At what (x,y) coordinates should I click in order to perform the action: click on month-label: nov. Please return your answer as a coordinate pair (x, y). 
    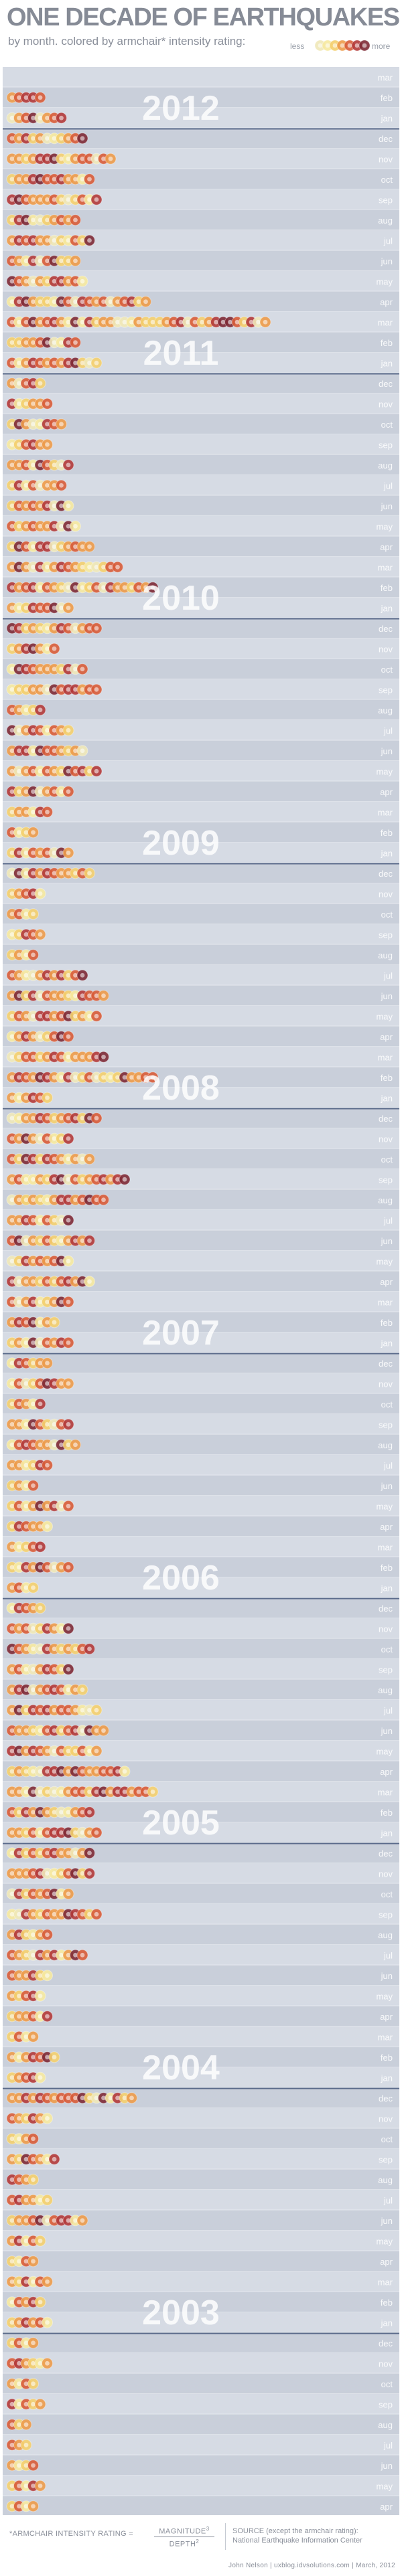
    Looking at the image, I should click on (386, 159).